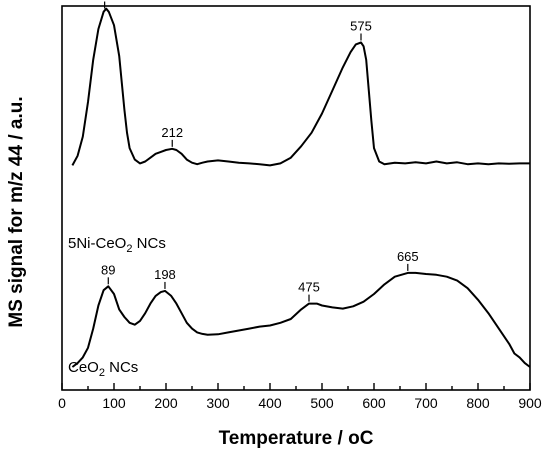 The width and height of the screenshot is (550, 454). What do you see at coordinates (165, 274) in the screenshot?
I see `peak-label: 198` at bounding box center [165, 274].